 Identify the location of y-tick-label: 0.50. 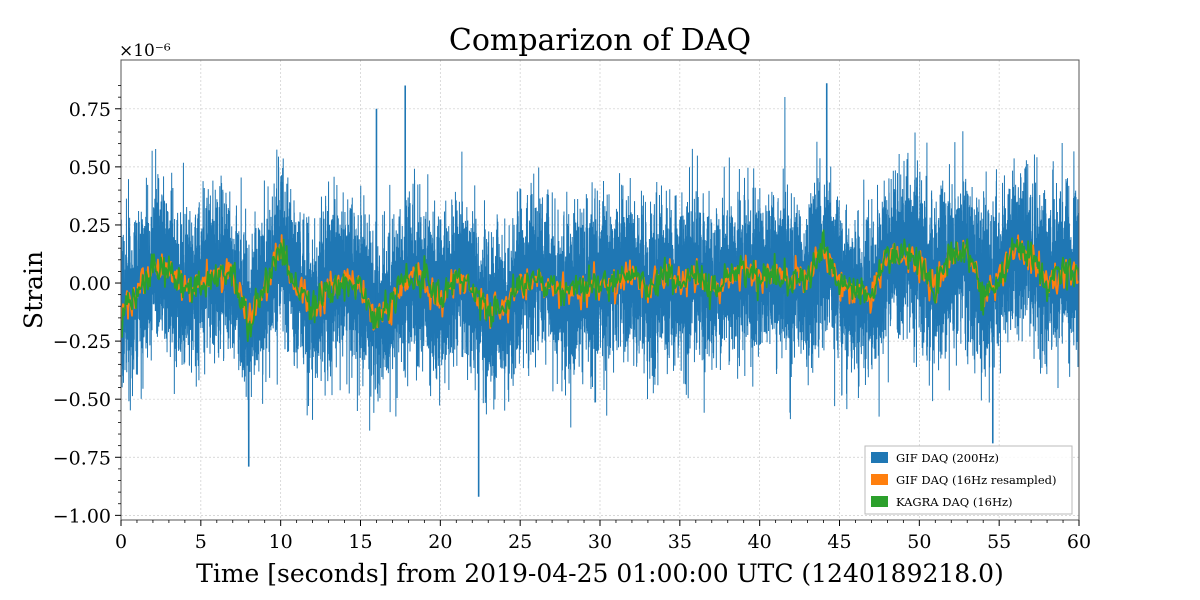
(90, 168).